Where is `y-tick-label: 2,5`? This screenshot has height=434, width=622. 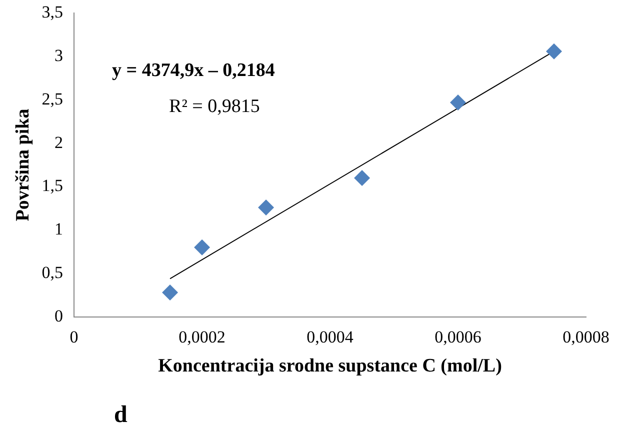 y-tick-label: 2,5 is located at coordinates (53, 98).